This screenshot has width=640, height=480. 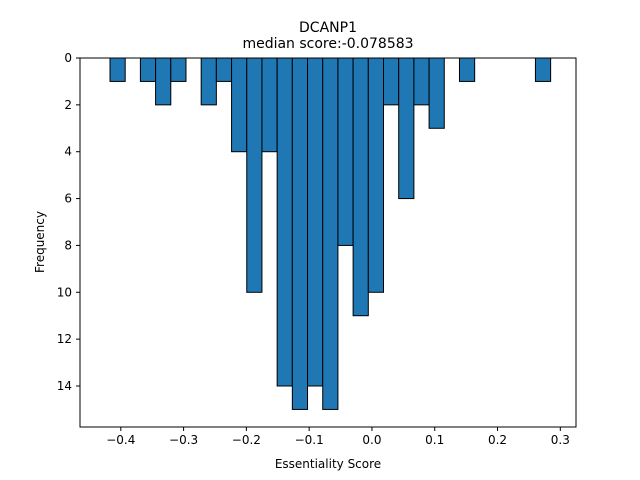 I want to click on chart-title: DCANP1, so click(x=328, y=28).